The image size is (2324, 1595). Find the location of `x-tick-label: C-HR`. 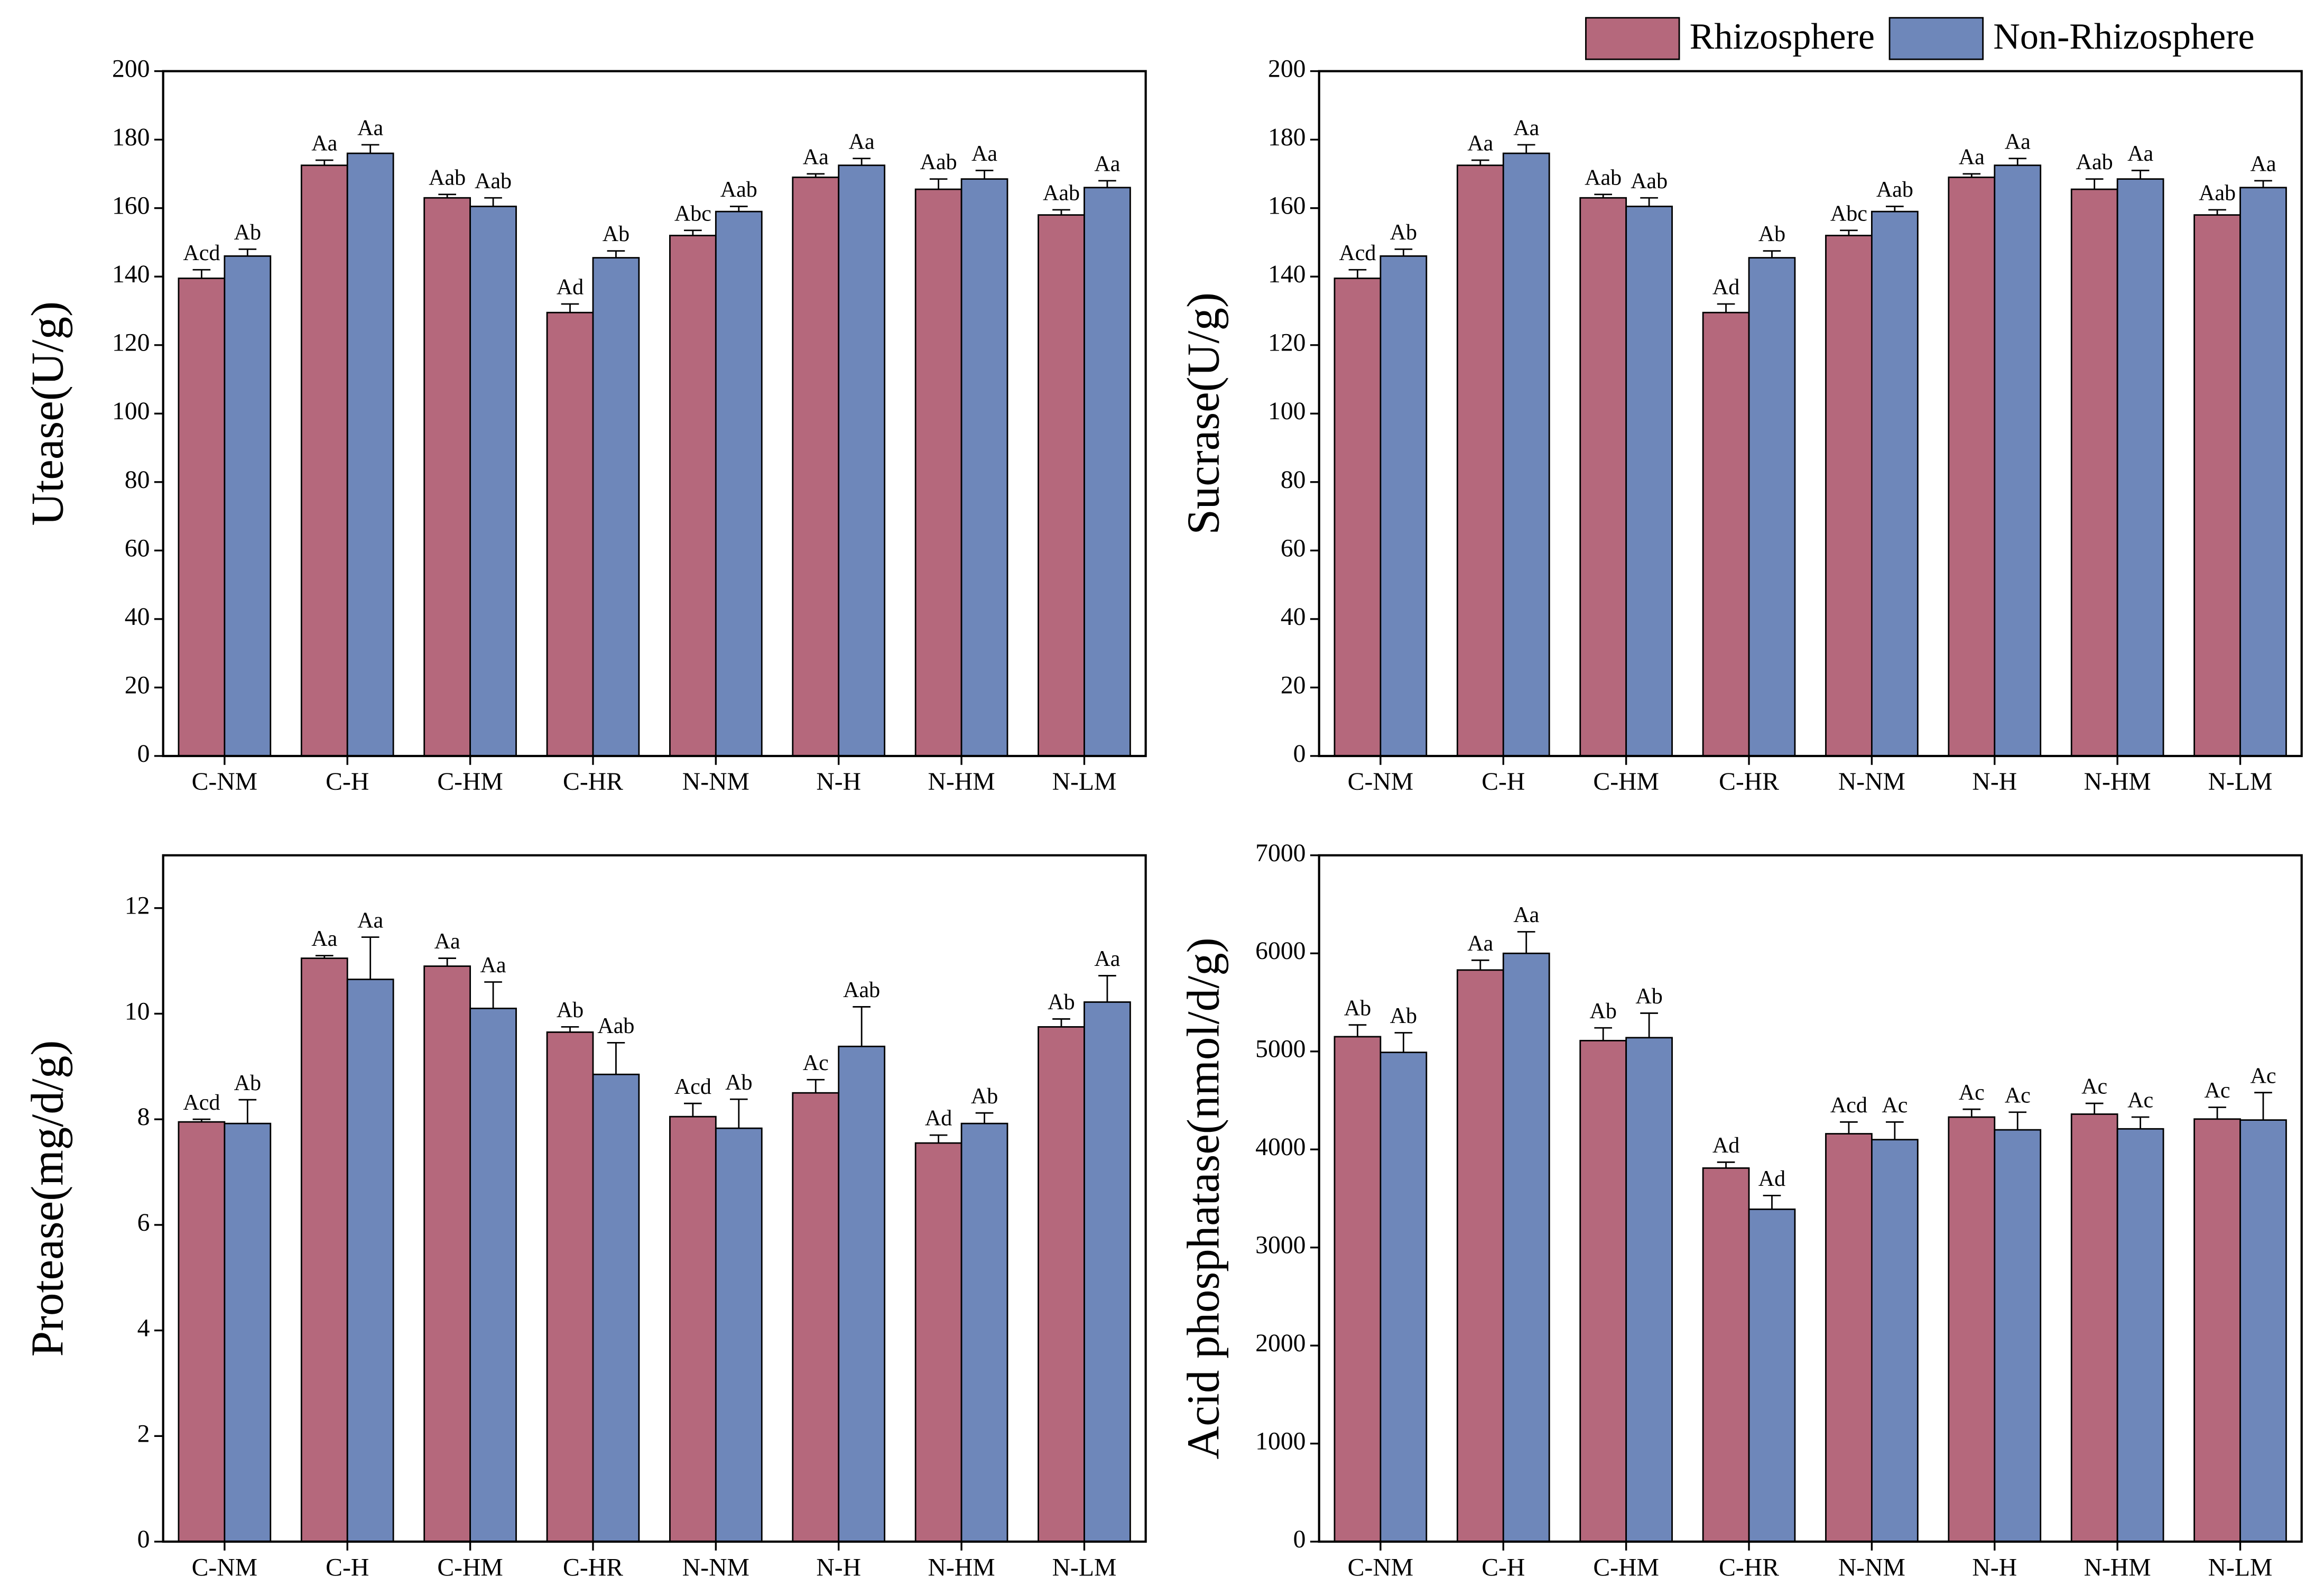

x-tick-label: C-HR is located at coordinates (1749, 1568).